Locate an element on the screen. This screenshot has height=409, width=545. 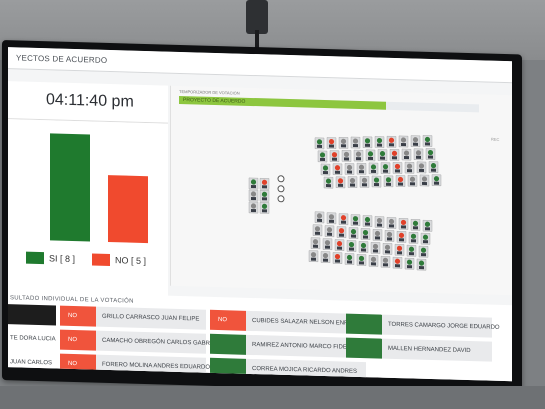
legend-si-label: SI [ 8 ] is located at coordinates (62, 259).